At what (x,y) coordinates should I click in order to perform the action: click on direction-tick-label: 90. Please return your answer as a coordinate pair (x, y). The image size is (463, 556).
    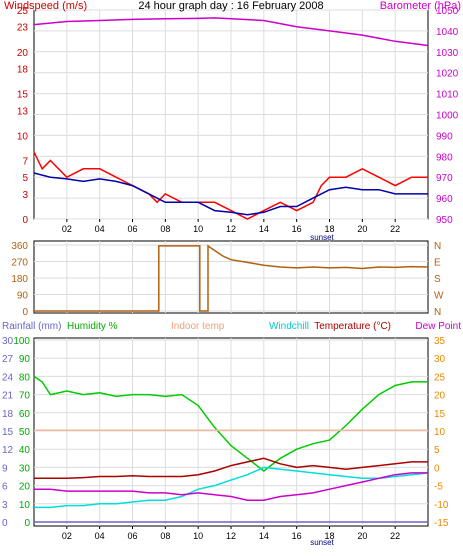
    Looking at the image, I should click on (23, 296).